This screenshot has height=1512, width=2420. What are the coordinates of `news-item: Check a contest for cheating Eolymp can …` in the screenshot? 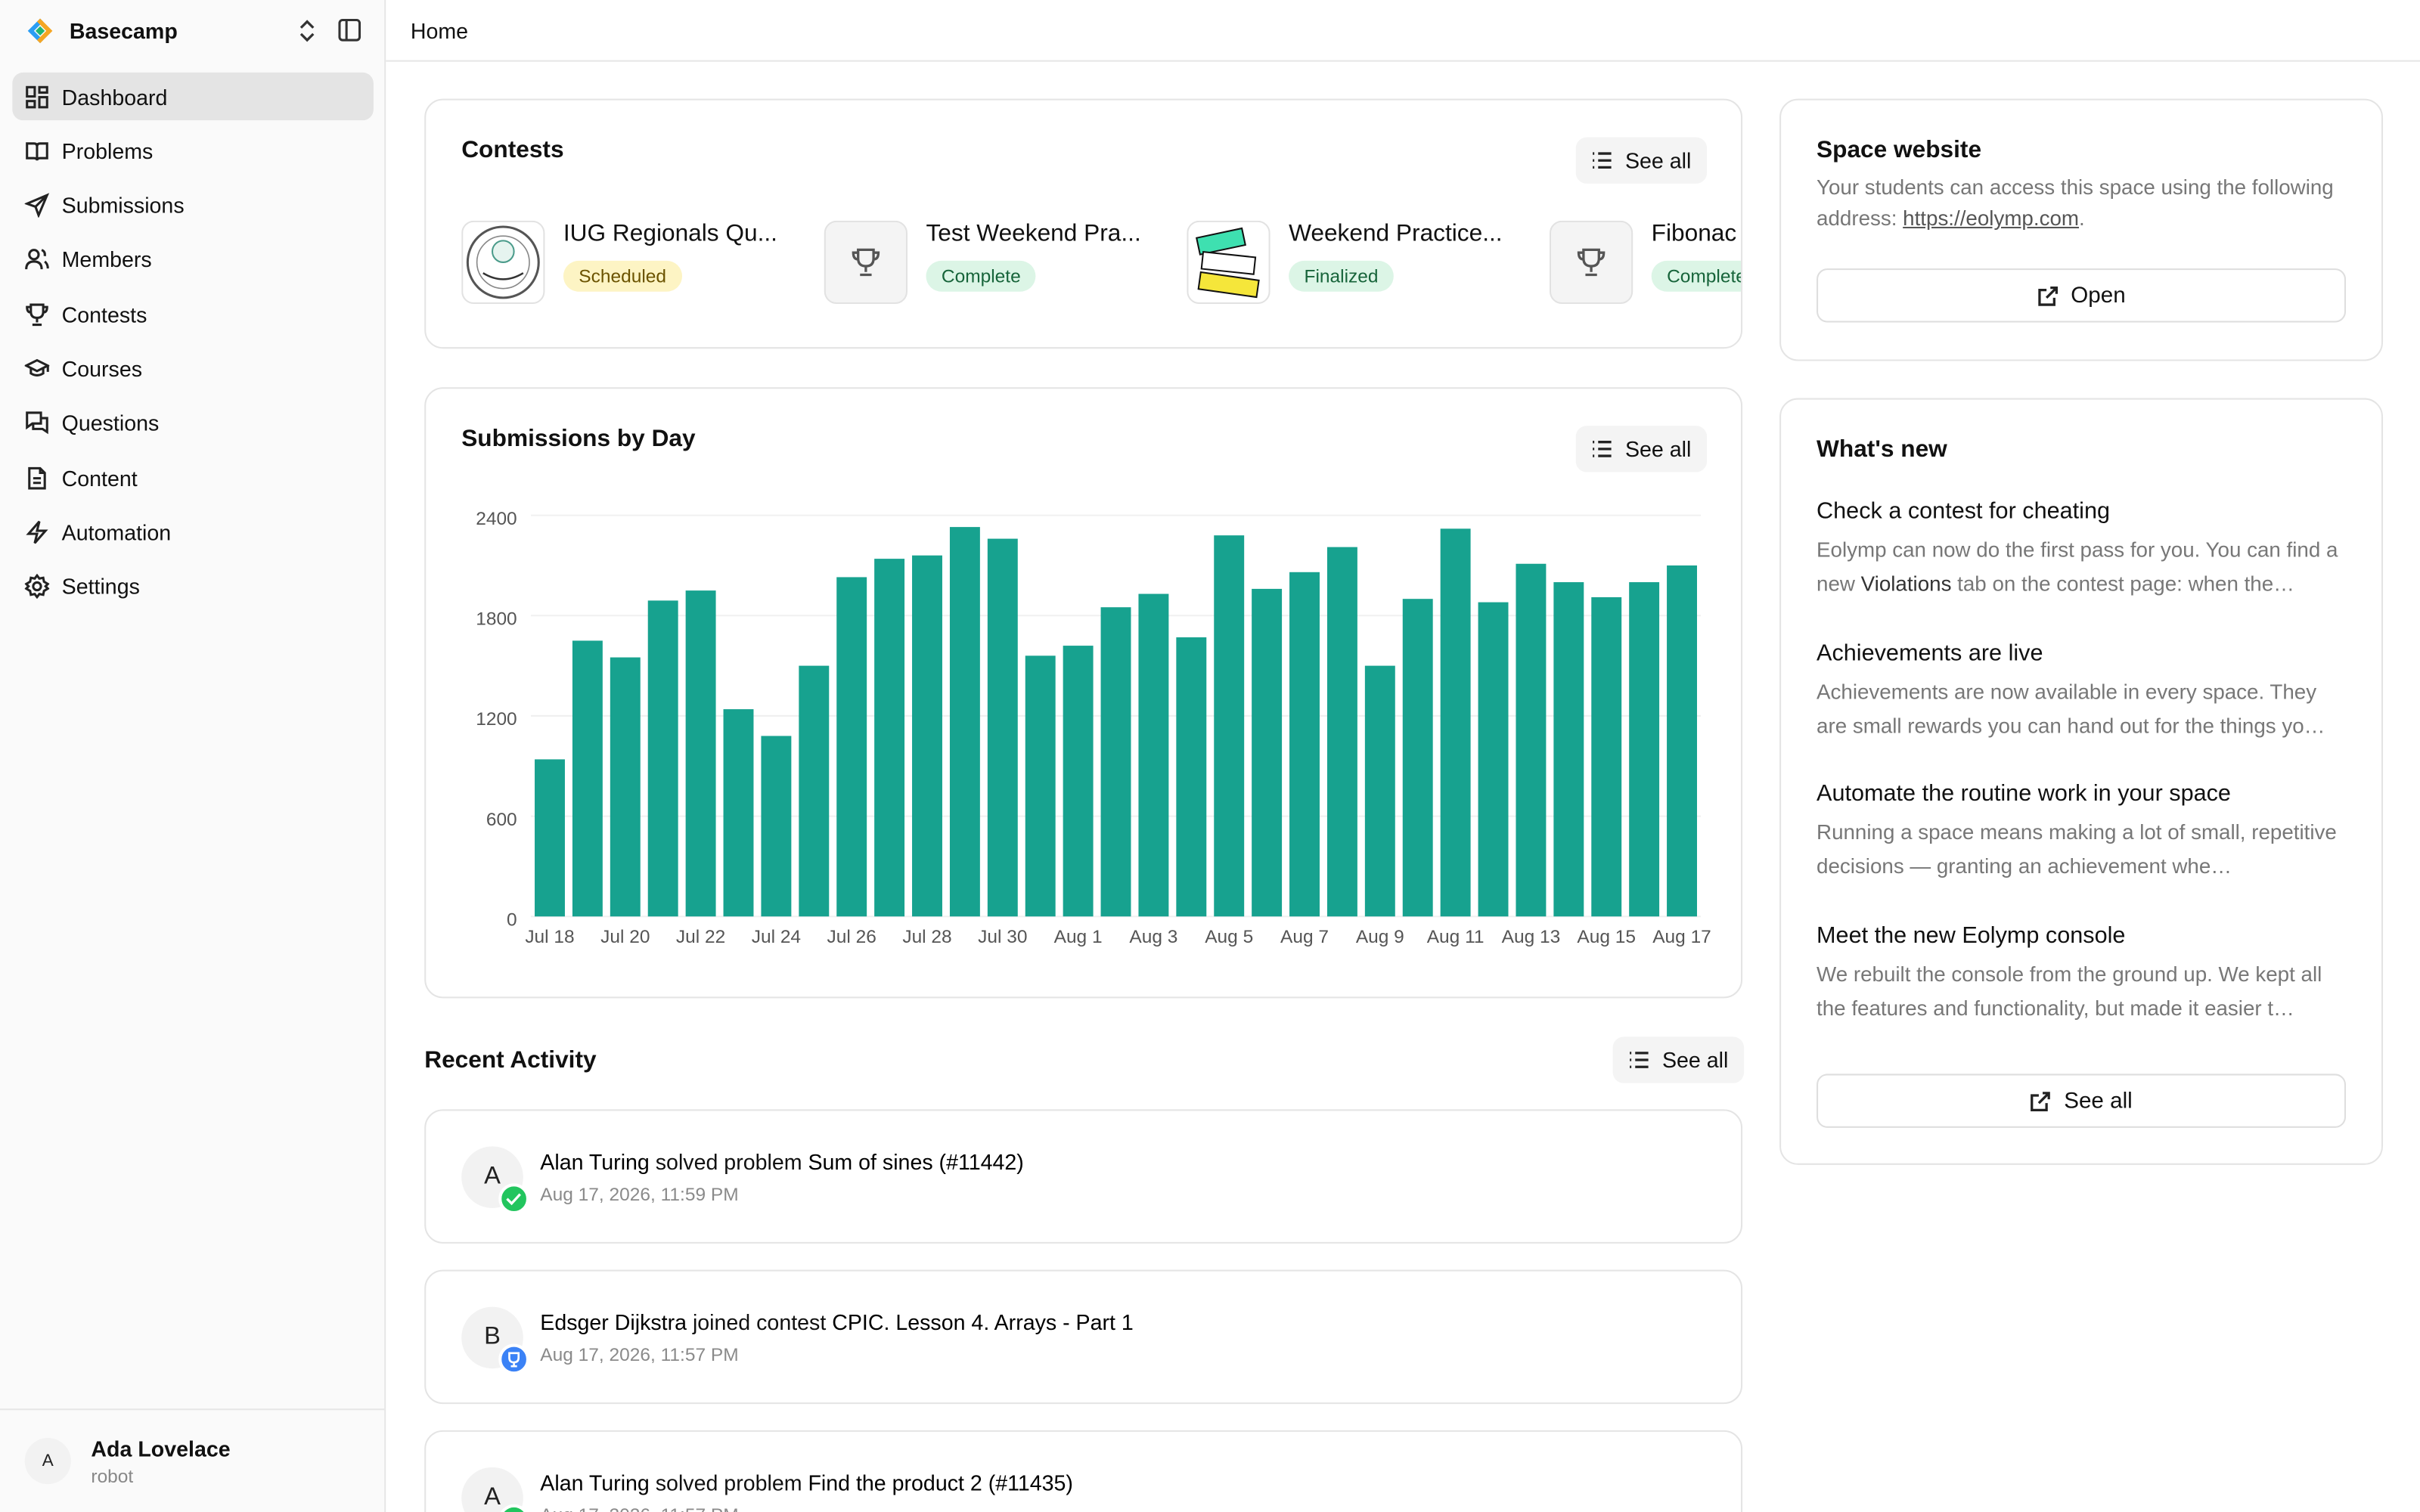 It's located at (2083, 550).